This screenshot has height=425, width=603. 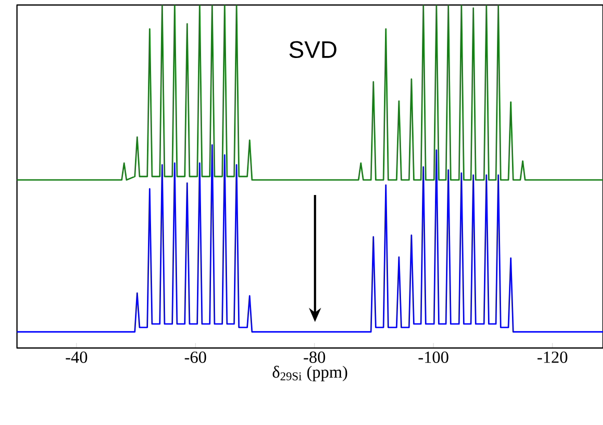 What do you see at coordinates (310, 374) in the screenshot?
I see `x-axis-title: δ$_{29Si}$ (ppm)` at bounding box center [310, 374].